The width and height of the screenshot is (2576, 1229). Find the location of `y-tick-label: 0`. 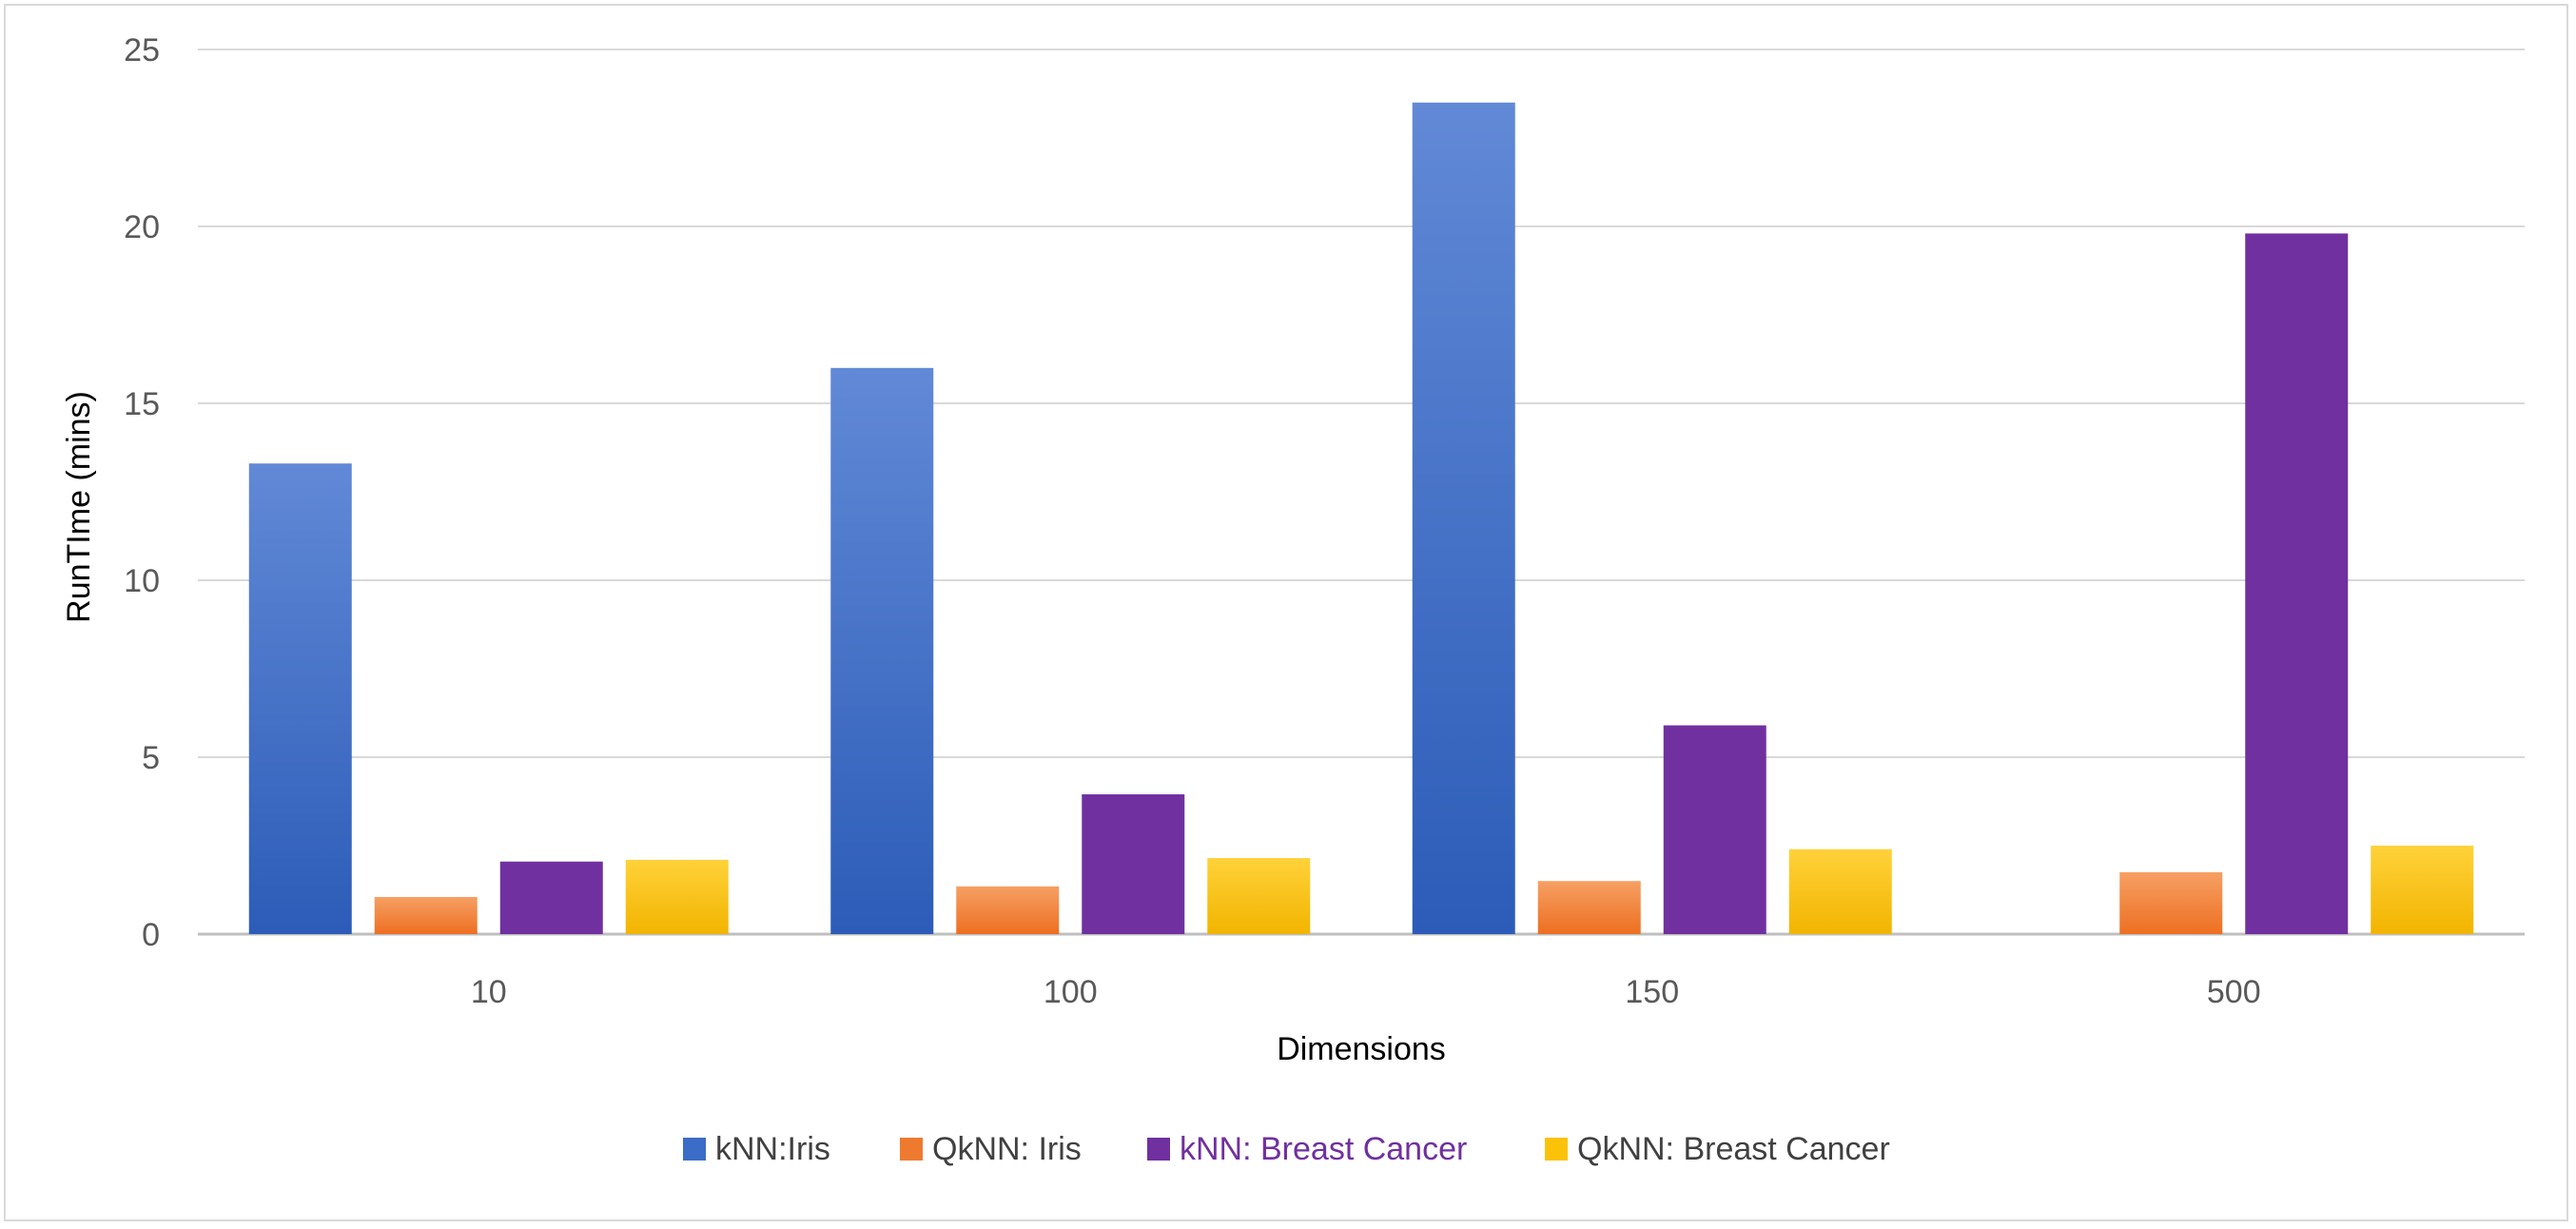

y-tick-label: 0 is located at coordinates (151, 935).